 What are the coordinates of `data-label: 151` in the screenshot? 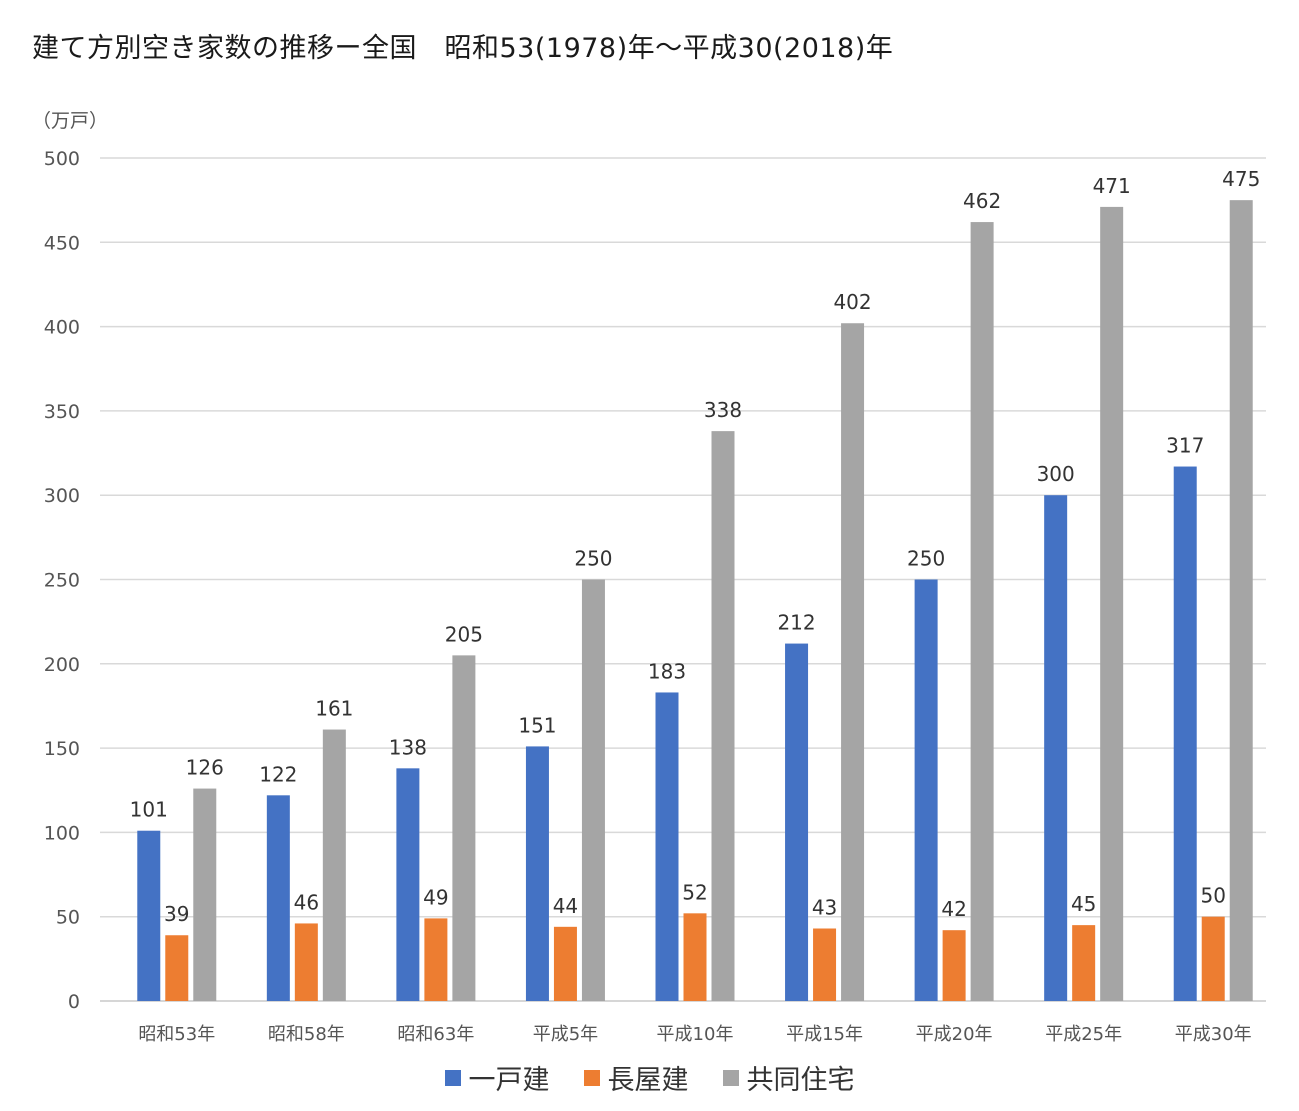 It's located at (537, 725).